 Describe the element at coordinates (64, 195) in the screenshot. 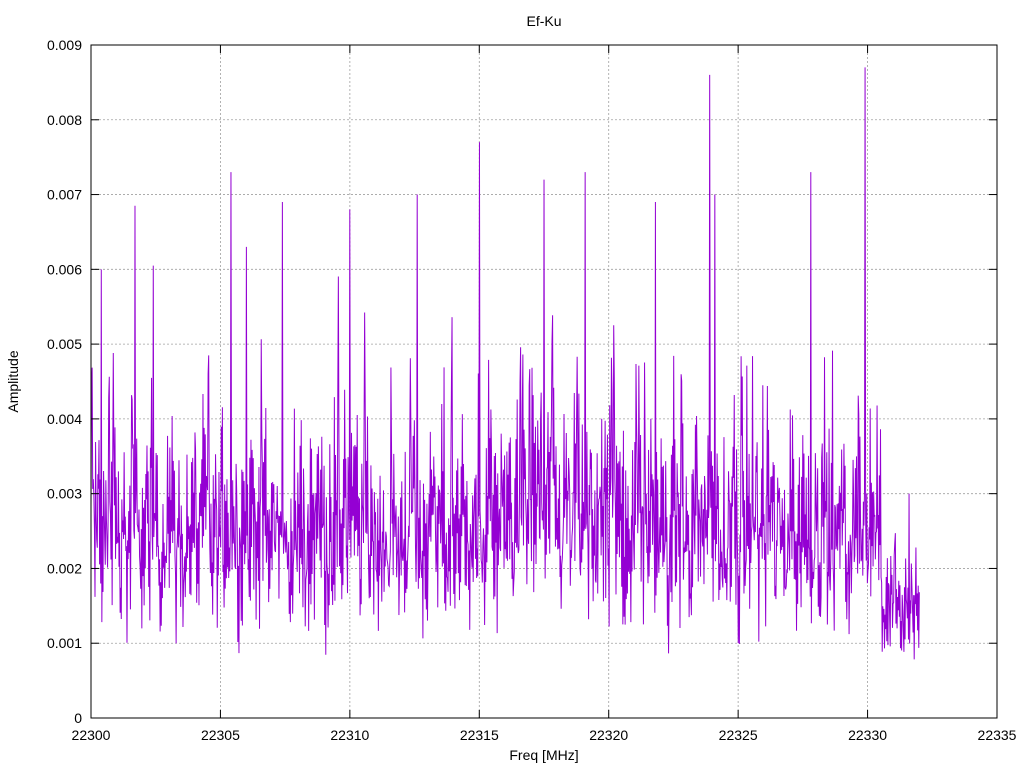

I see `y-tick-label: 0.007` at that location.